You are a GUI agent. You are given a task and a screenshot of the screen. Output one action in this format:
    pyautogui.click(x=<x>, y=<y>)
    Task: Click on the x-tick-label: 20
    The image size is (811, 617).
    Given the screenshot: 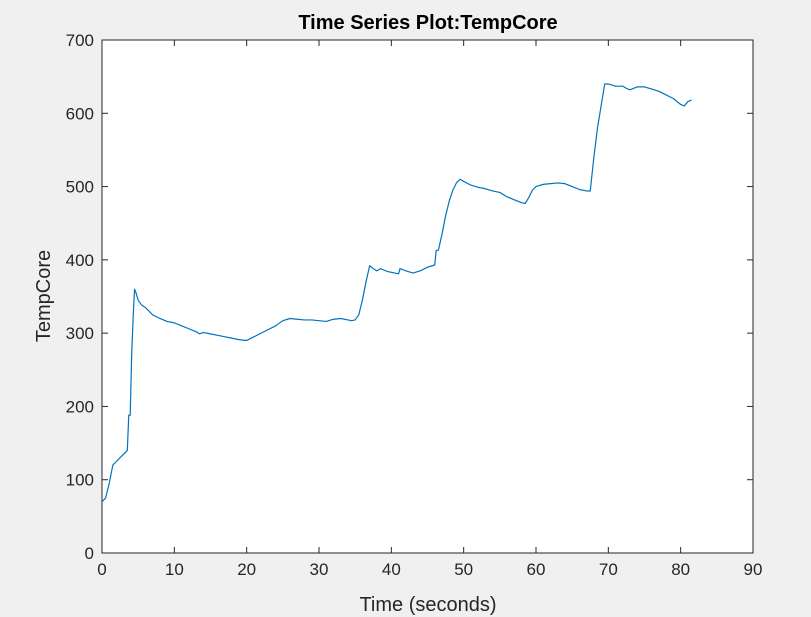 What is the action you would take?
    pyautogui.click(x=246, y=569)
    